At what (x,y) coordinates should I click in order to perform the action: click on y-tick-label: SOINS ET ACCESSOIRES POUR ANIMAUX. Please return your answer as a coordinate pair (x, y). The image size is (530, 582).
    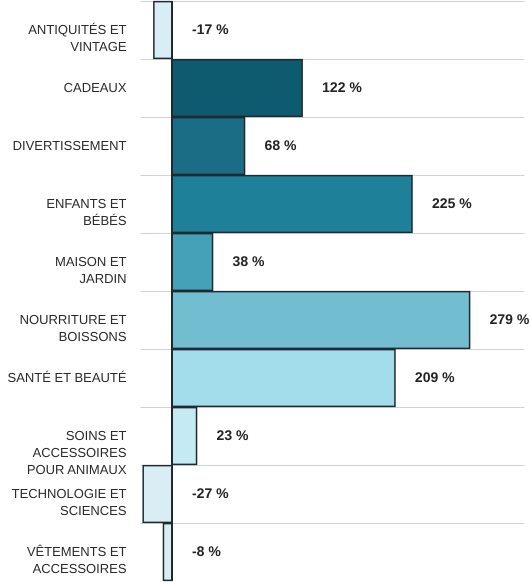
    Looking at the image, I should click on (76, 452).